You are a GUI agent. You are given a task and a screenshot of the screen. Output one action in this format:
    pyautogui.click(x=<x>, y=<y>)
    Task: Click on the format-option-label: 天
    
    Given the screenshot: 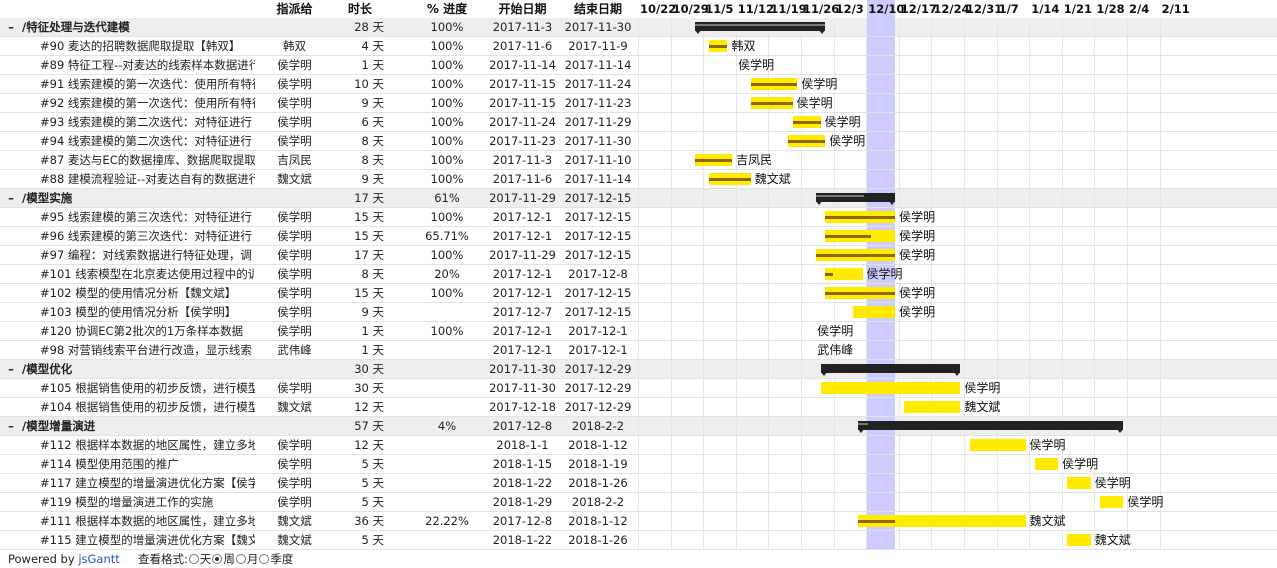 What is the action you would take?
    pyautogui.click(x=205, y=559)
    